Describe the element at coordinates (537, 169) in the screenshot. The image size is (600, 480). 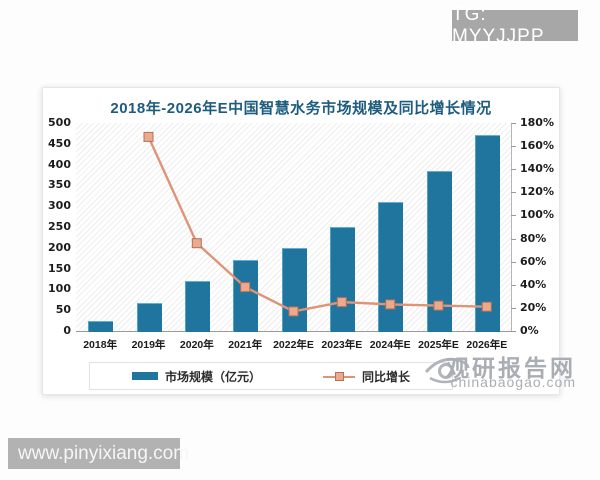
I see `right-axis-tick-label: 140%` at that location.